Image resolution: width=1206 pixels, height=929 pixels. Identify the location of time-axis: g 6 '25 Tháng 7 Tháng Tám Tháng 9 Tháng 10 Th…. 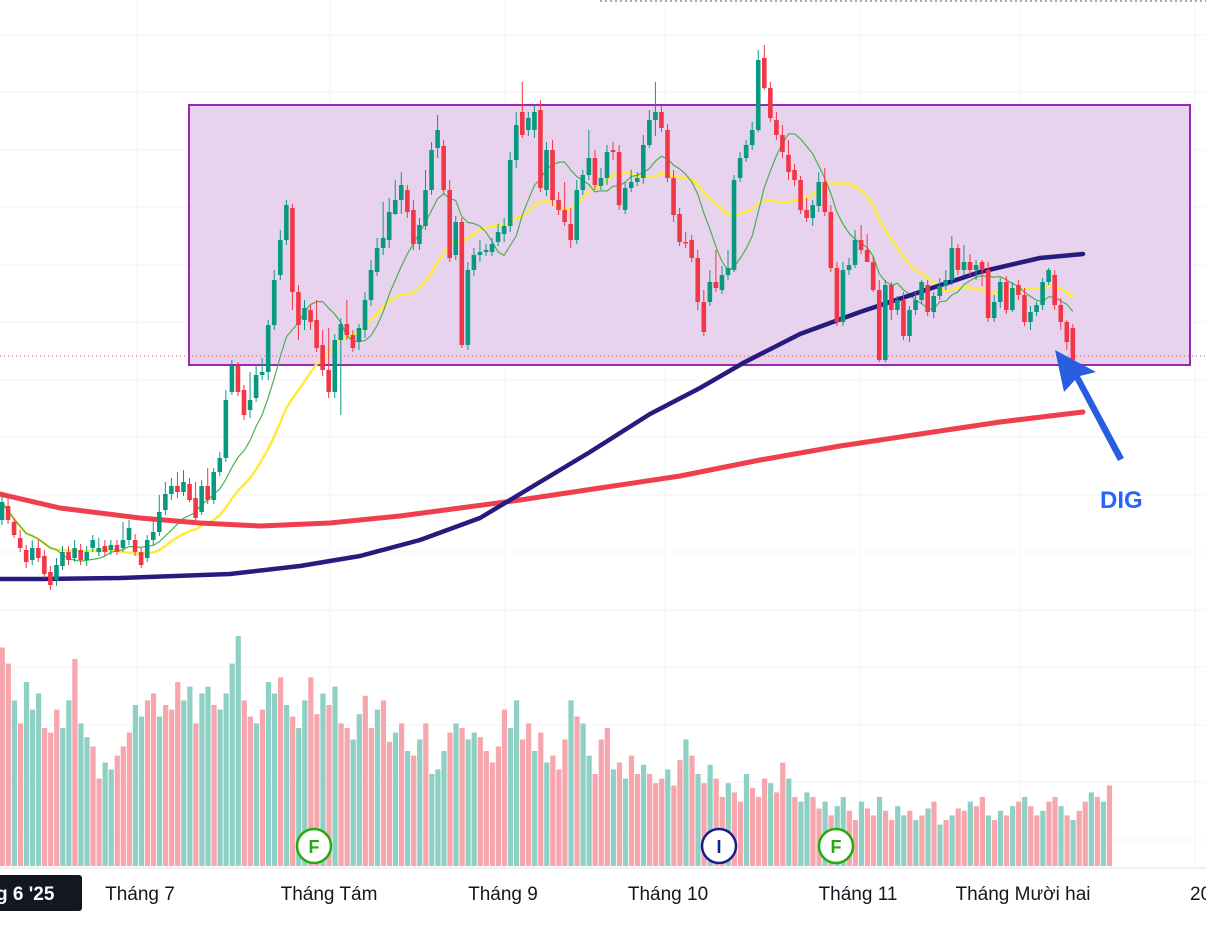
(603, 893).